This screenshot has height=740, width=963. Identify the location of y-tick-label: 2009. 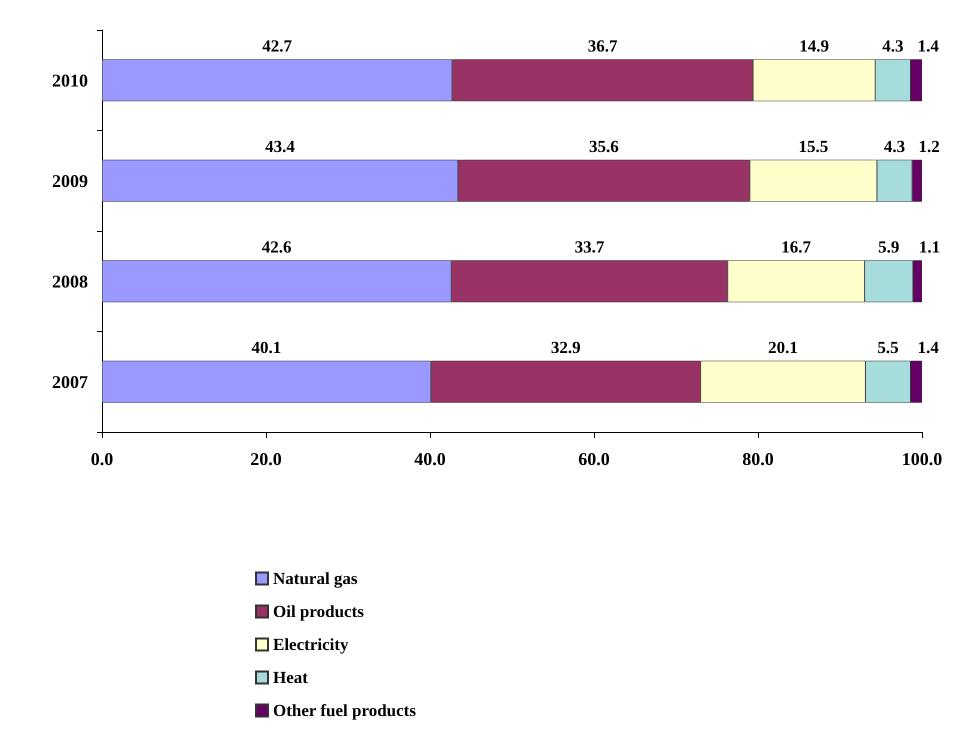
(70, 180).